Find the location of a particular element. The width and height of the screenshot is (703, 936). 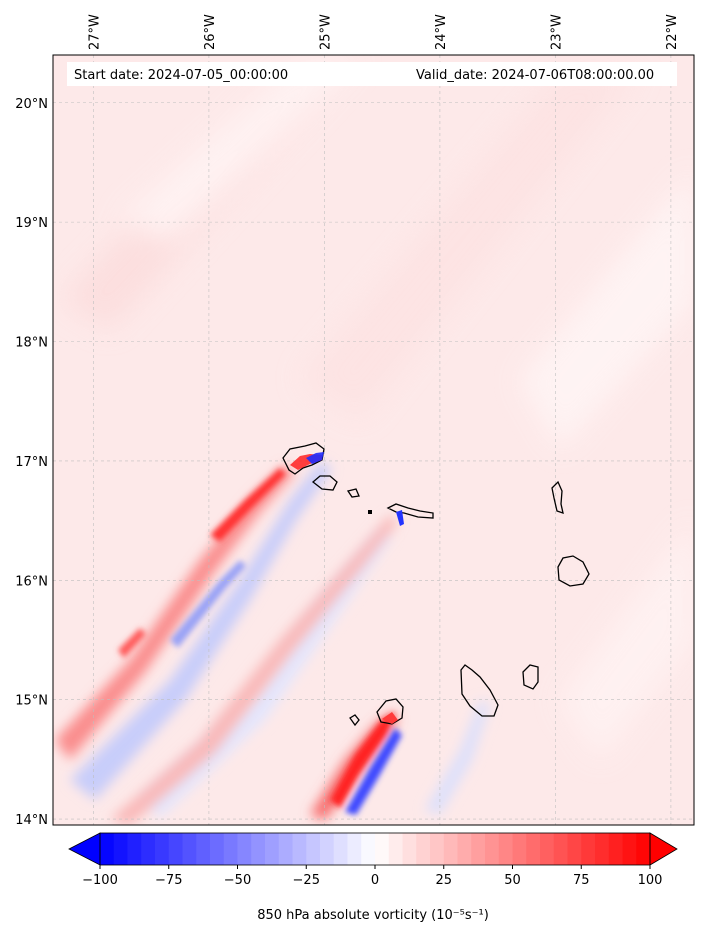

colorbar-tick-label: −75 is located at coordinates (168, 880).